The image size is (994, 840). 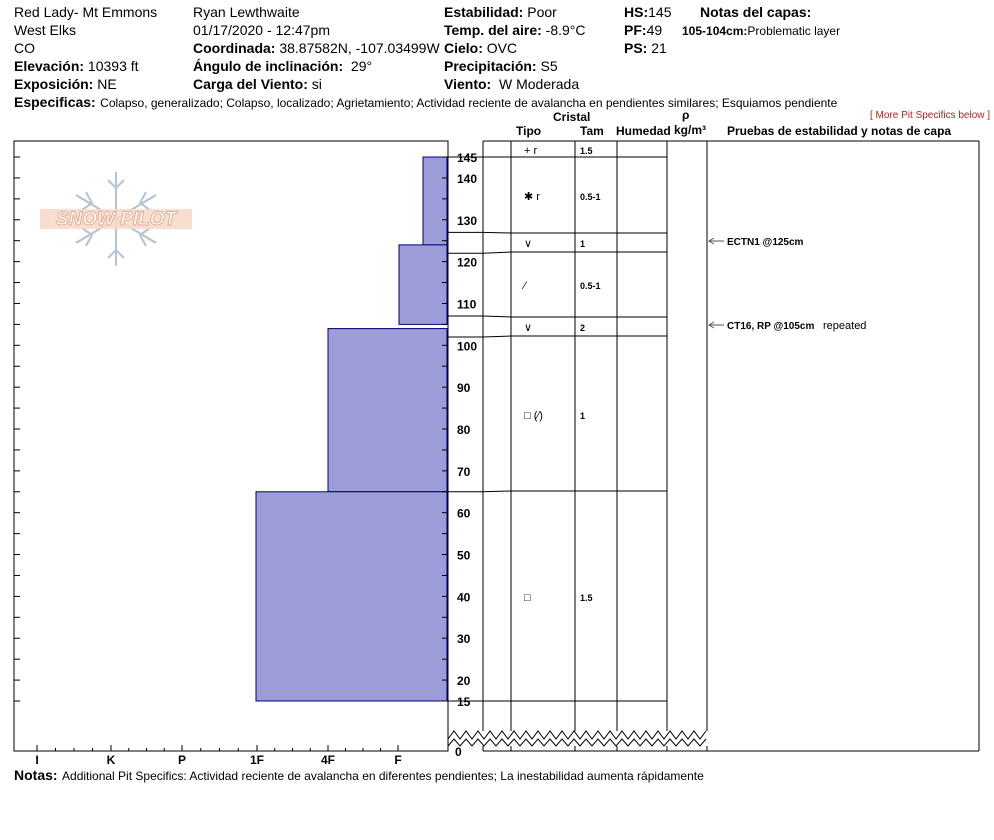 I want to click on airtemp-value: -8.9°C, so click(x=565, y=30).